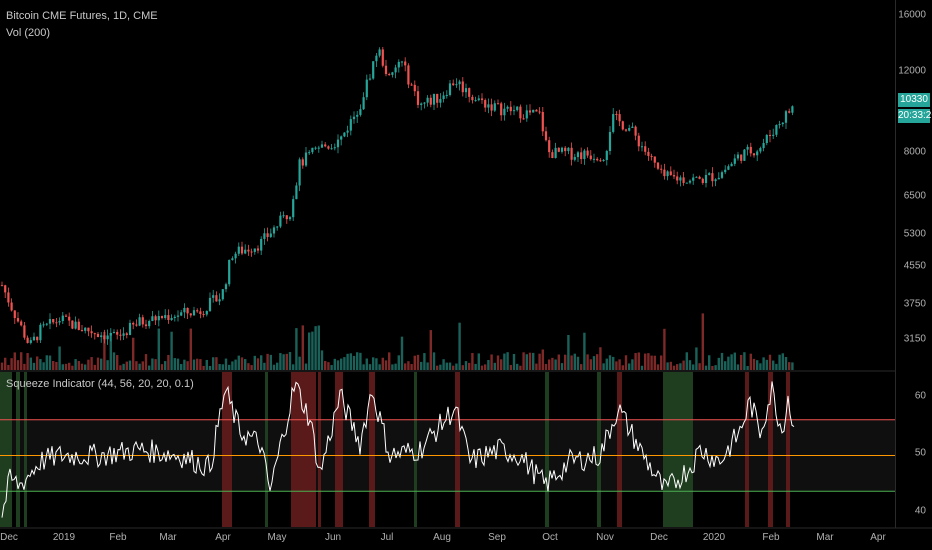 This screenshot has width=932, height=550. Describe the element at coordinates (913, 264) in the screenshot. I see `price-axis` at that location.